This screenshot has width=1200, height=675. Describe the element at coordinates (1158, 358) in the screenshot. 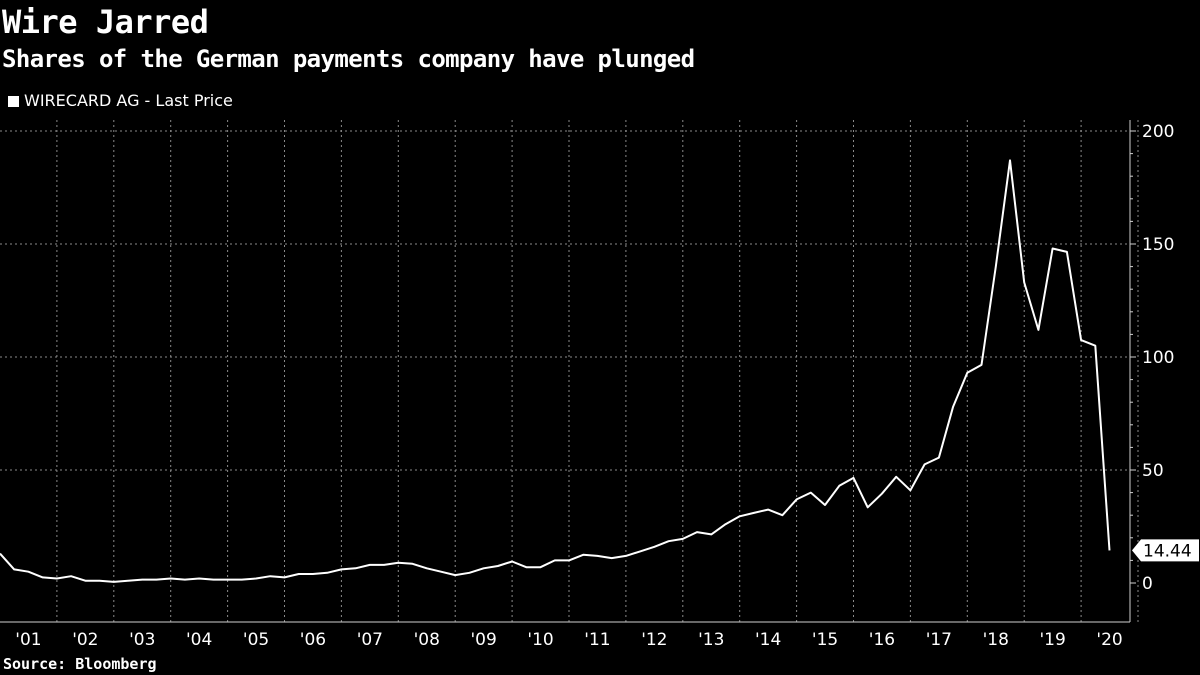

I see `y-tick-label: 100` at that location.